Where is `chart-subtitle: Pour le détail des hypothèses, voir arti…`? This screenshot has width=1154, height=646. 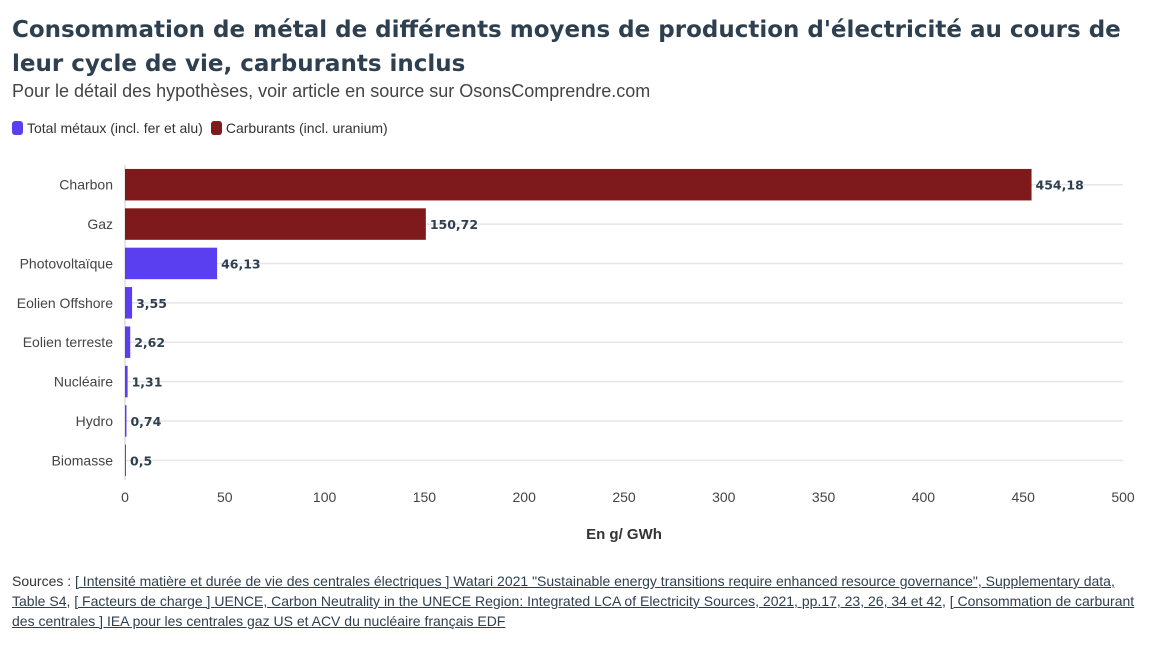
chart-subtitle: Pour le détail des hypothèses, voir arti… is located at coordinates (331, 91).